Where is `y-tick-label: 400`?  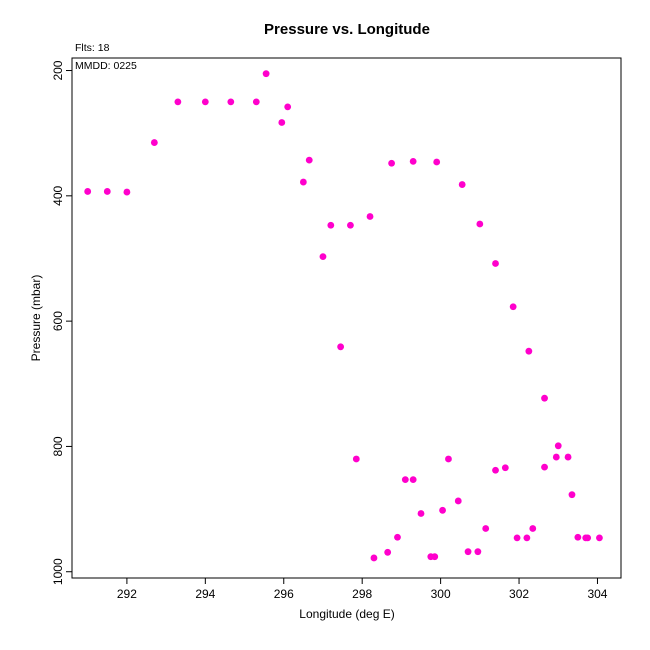
y-tick-label: 400 is located at coordinates (58, 195).